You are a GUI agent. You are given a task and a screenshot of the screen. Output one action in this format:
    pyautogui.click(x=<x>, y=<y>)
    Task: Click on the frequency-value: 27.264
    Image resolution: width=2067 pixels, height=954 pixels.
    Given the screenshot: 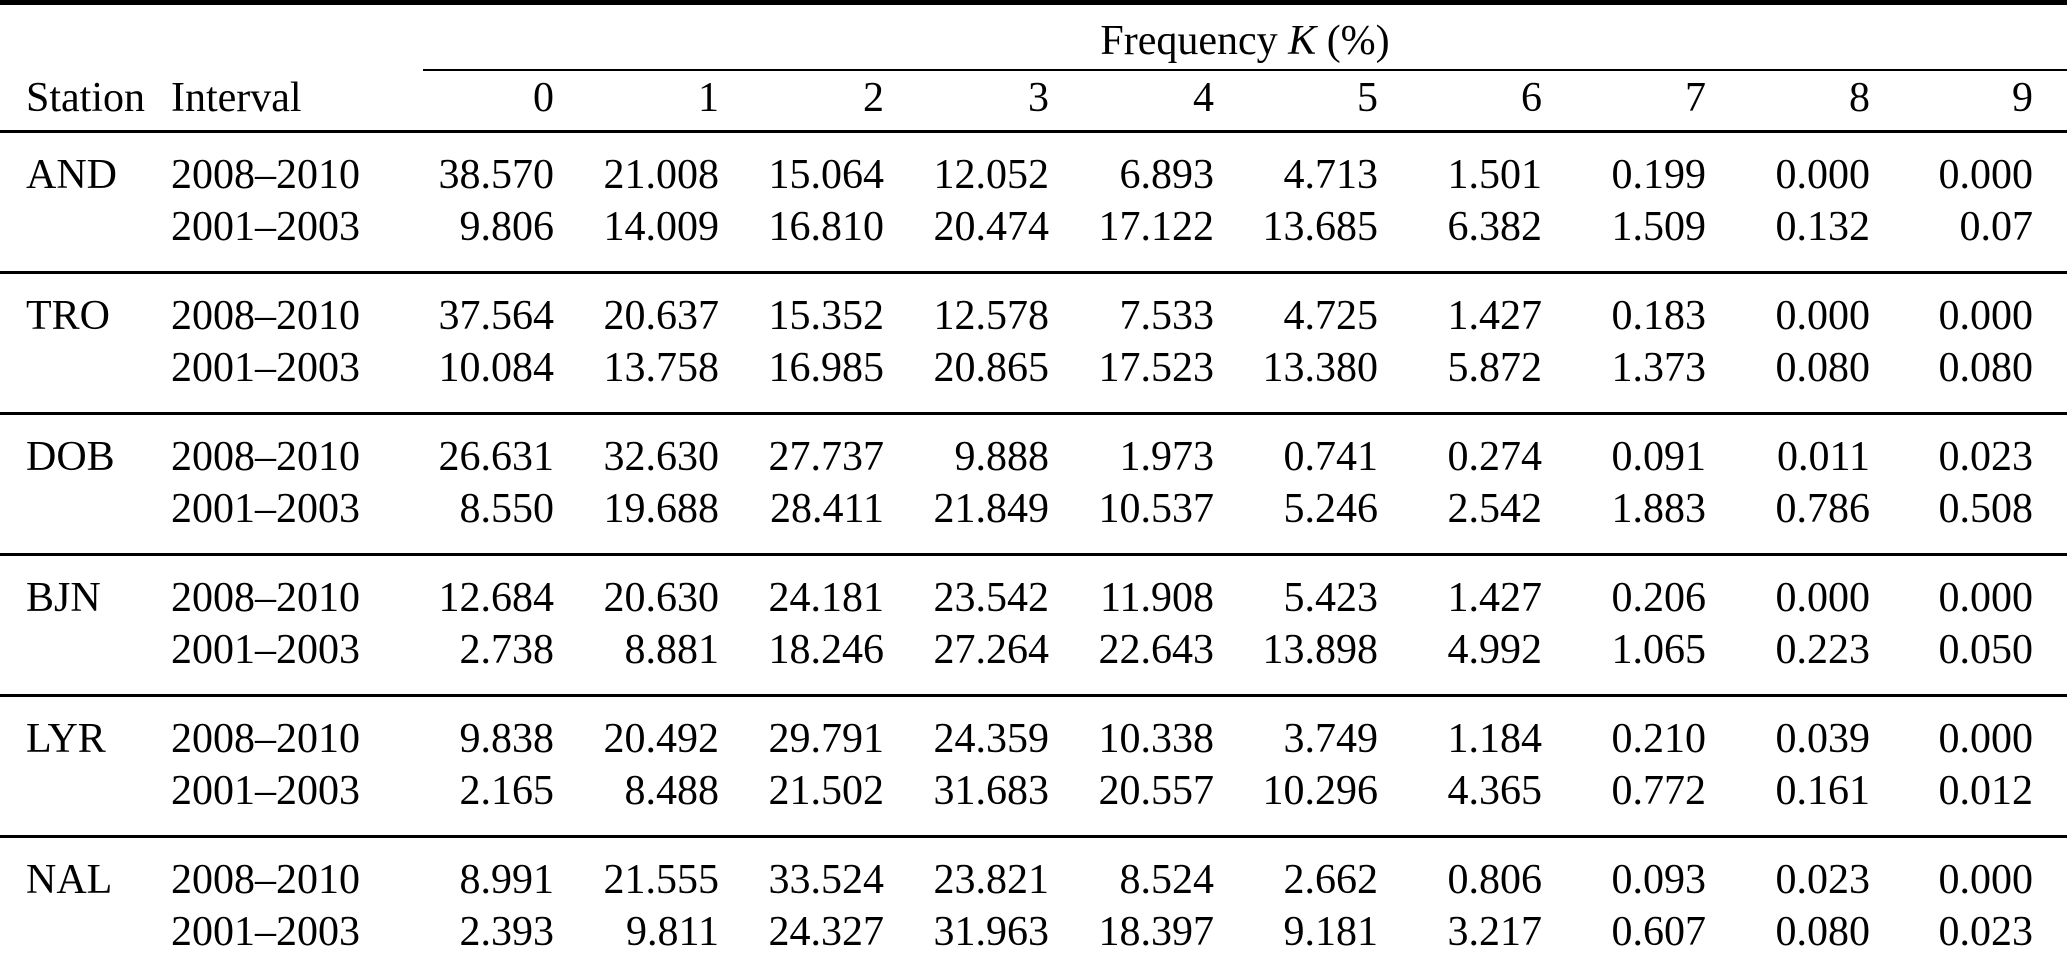 What is the action you would take?
    pyautogui.click(x=991, y=650)
    